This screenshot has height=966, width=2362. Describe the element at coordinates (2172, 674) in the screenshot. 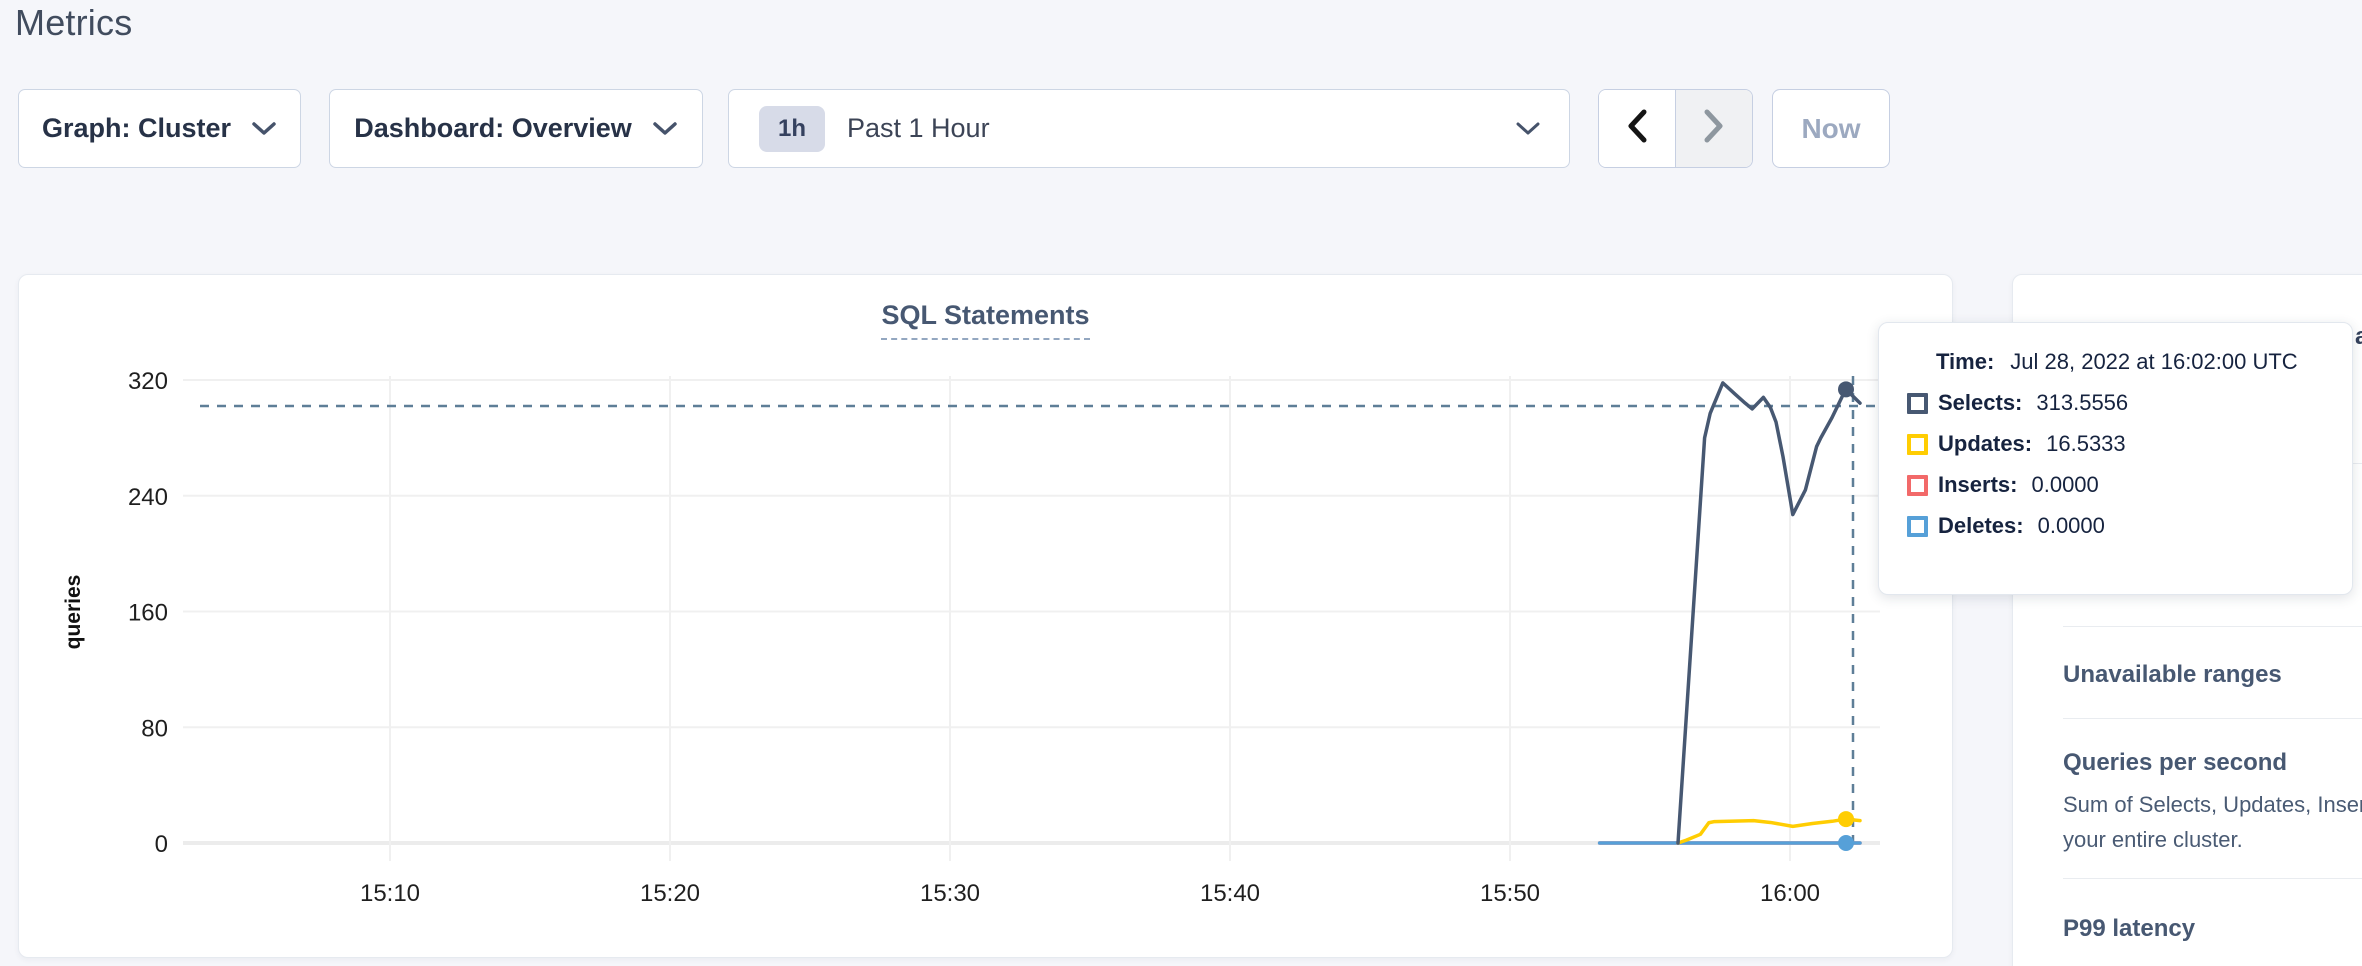

I see `sidebar-heading-unavailable-ranges: Unavailable ranges` at that location.